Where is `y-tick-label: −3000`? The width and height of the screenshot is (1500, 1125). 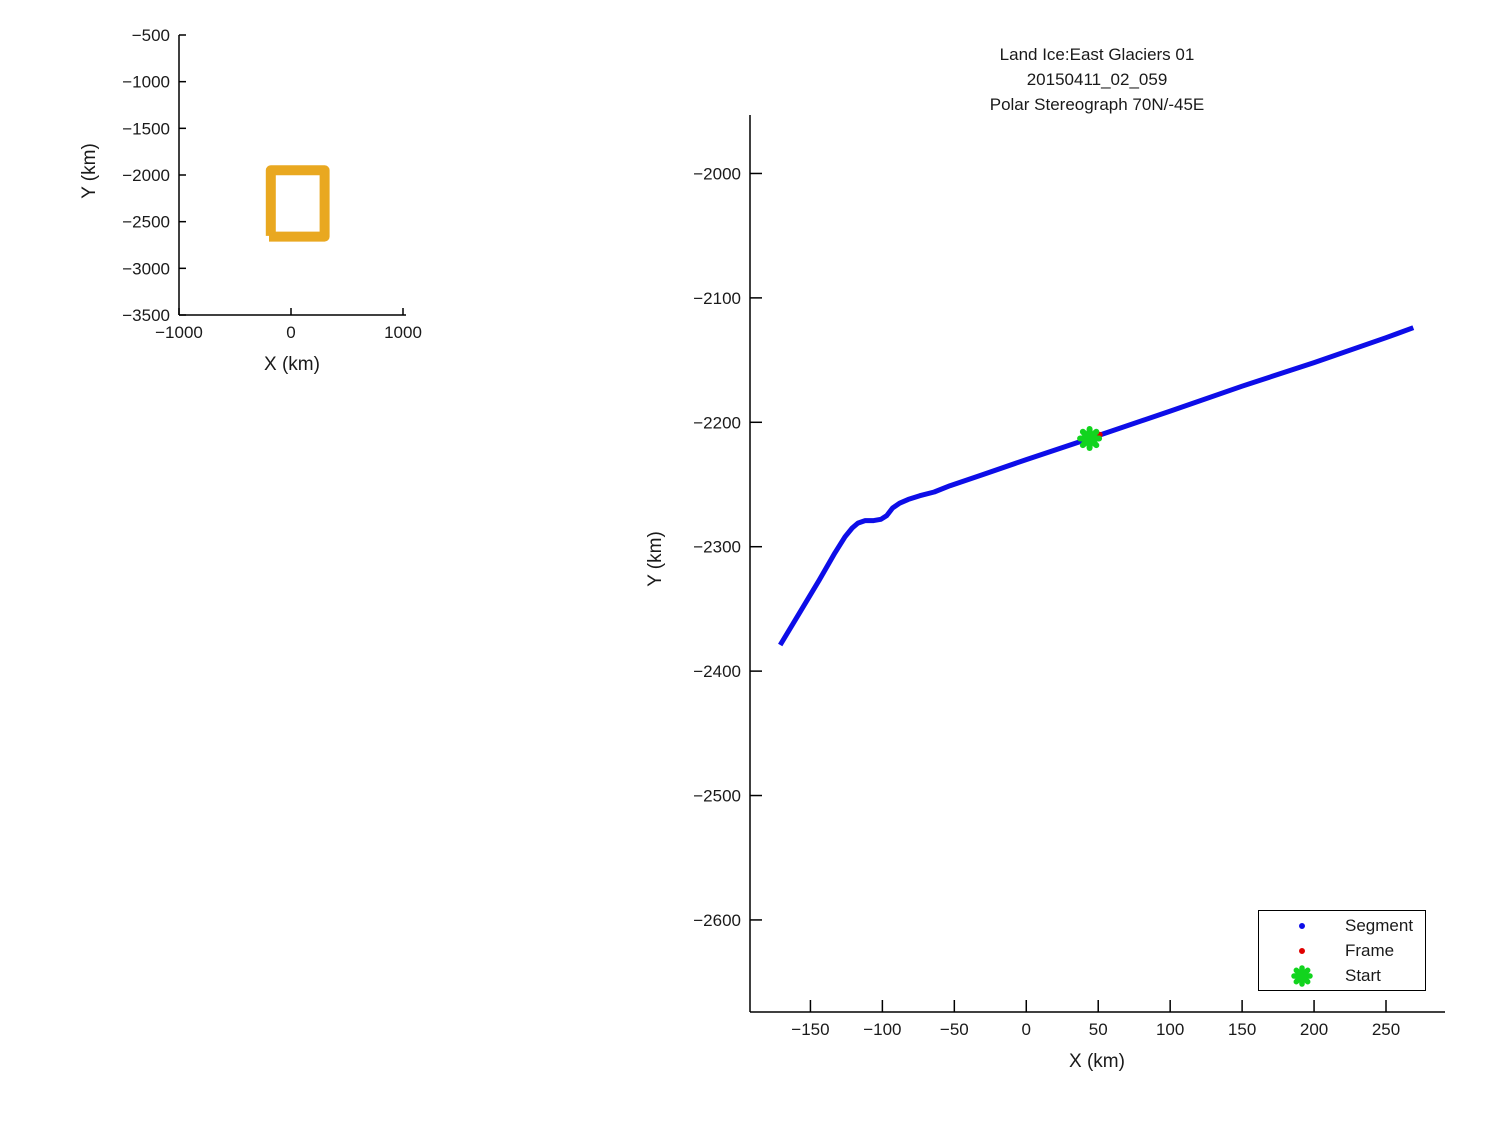
y-tick-label: −3000 is located at coordinates (146, 268).